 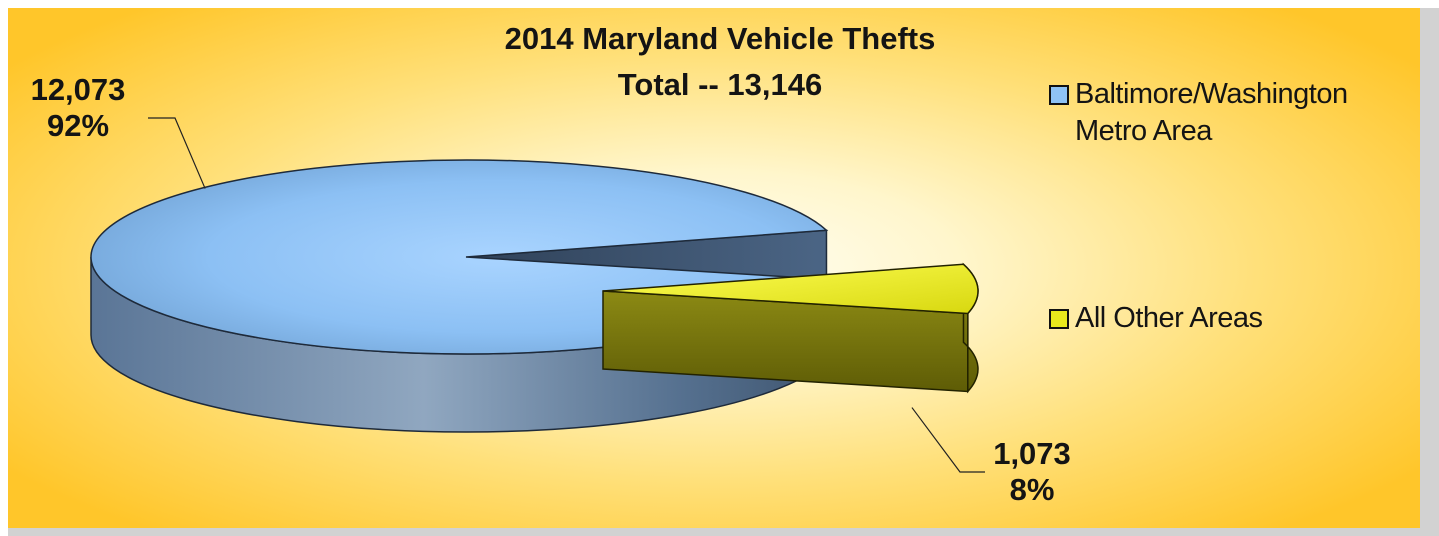 I want to click on legend-item-other: All Other Areas, so click(x=1227, y=318).